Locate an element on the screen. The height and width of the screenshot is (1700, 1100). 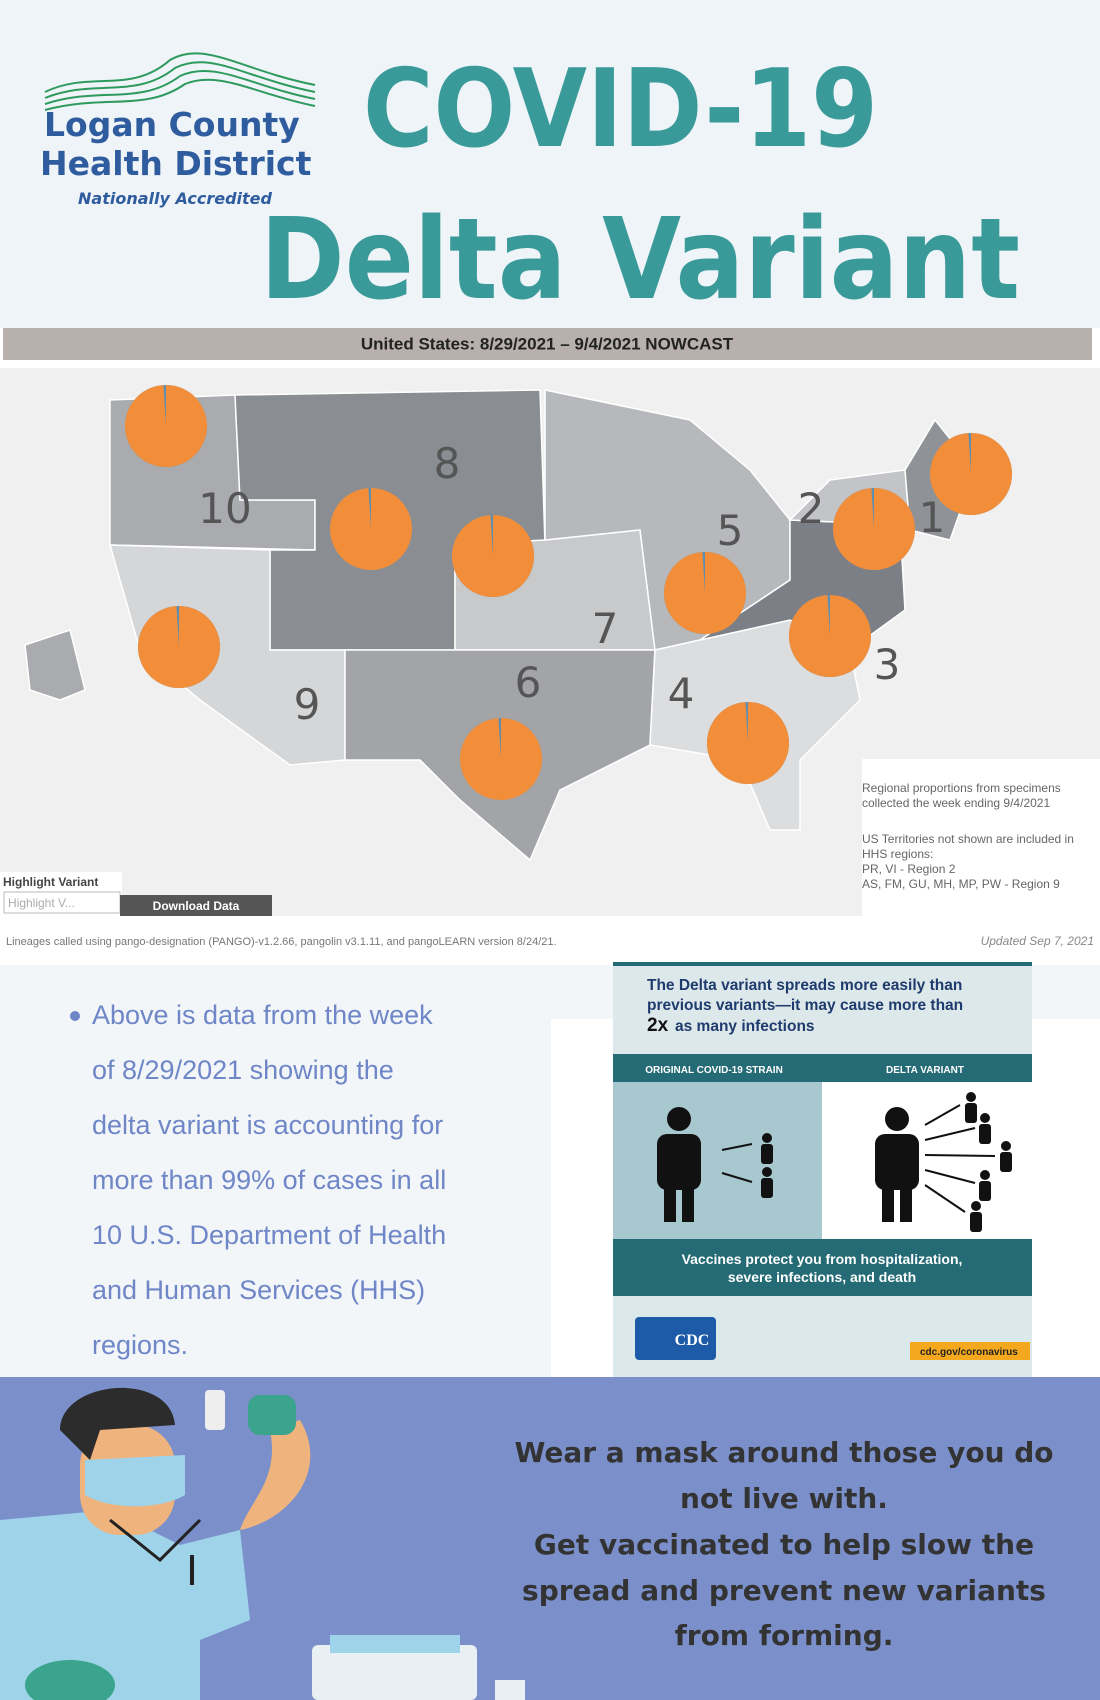
cdc-logo: CDC is located at coordinates (692, 1340).